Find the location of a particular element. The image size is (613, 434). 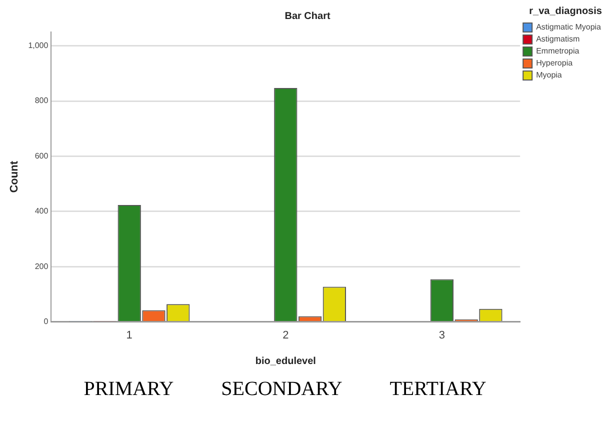

y-tick-label: 200 is located at coordinates (41, 266).